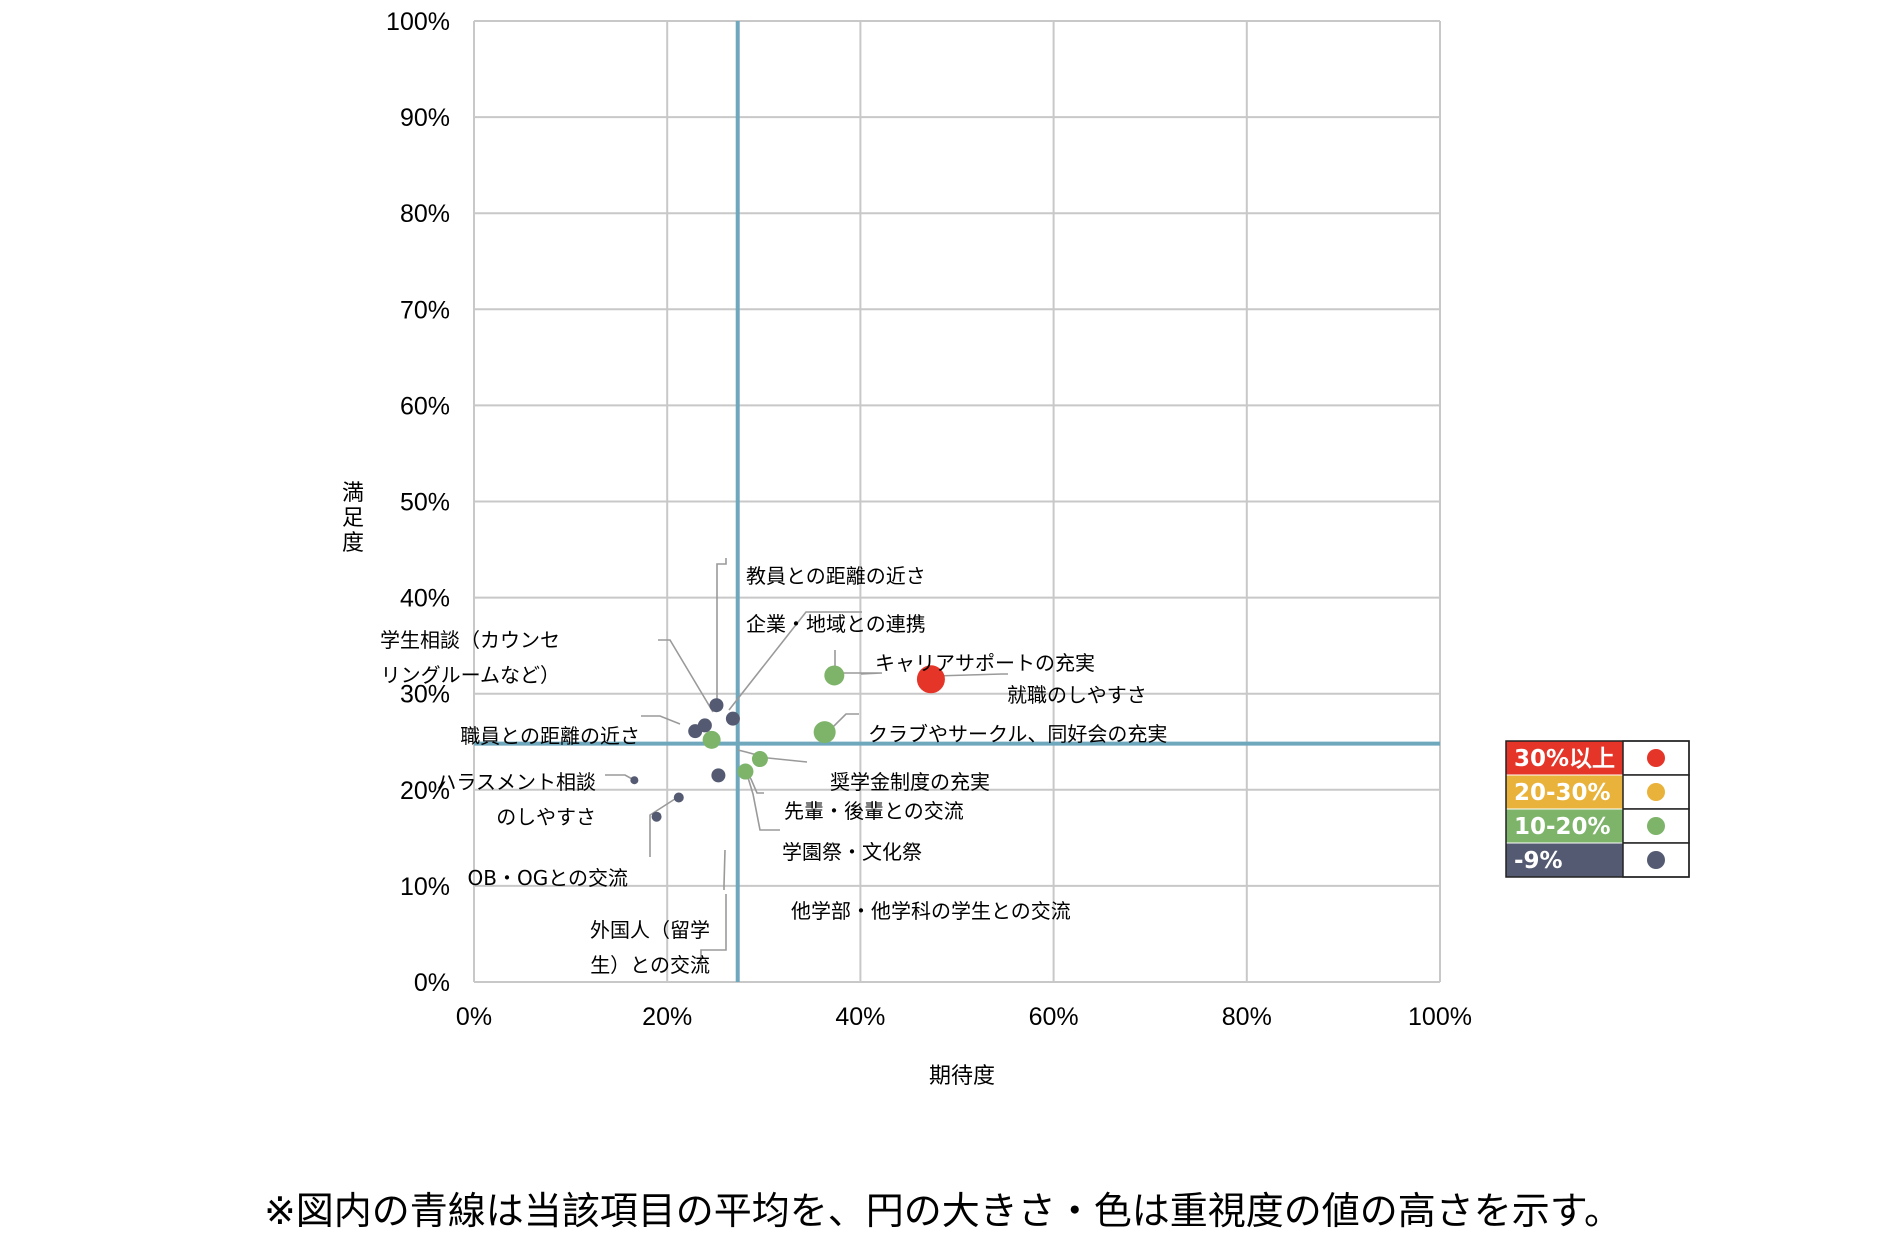 The height and width of the screenshot is (1235, 1886). What do you see at coordinates (470, 640) in the screenshot?
I see `point-label: 学生相談（カウンセ` at bounding box center [470, 640].